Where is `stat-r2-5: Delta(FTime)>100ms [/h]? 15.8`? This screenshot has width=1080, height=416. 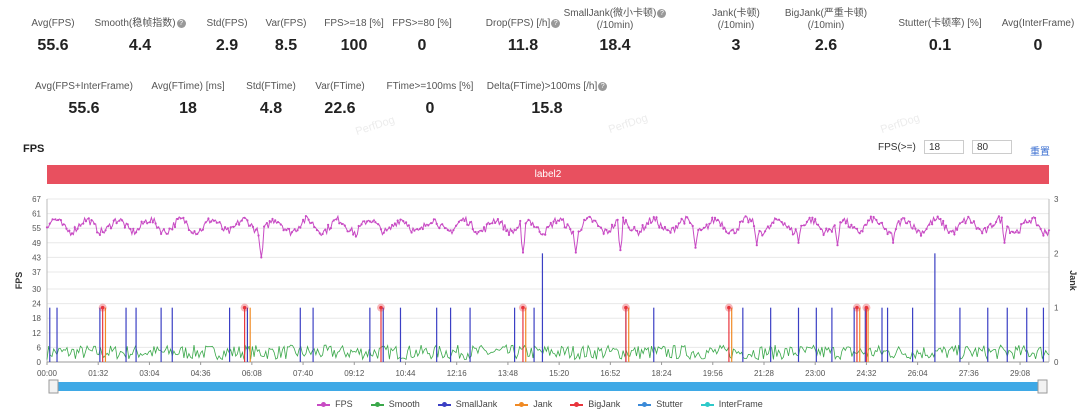 stat-r2-5: Delta(FTime)>100ms [/h]? 15.8 is located at coordinates (547, 99).